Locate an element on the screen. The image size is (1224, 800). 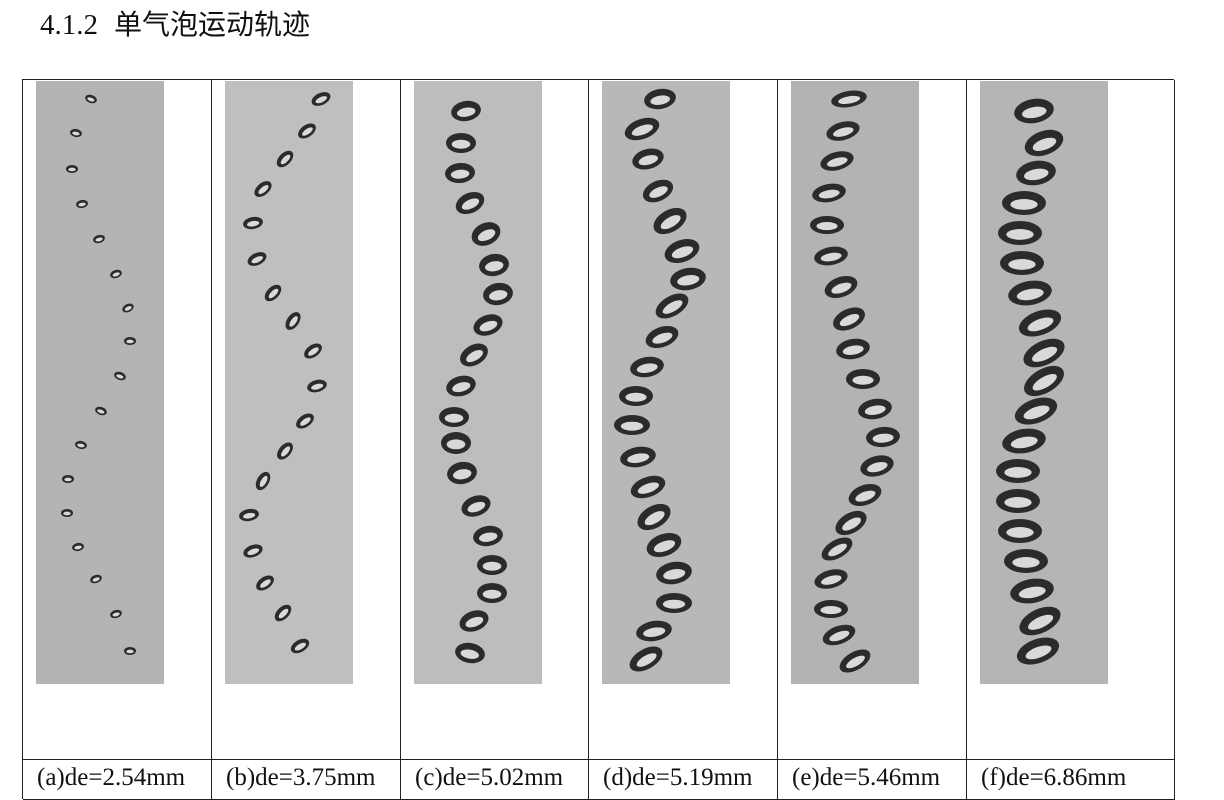
caption-a: (a)de=2.54mm is located at coordinates (117, 780).